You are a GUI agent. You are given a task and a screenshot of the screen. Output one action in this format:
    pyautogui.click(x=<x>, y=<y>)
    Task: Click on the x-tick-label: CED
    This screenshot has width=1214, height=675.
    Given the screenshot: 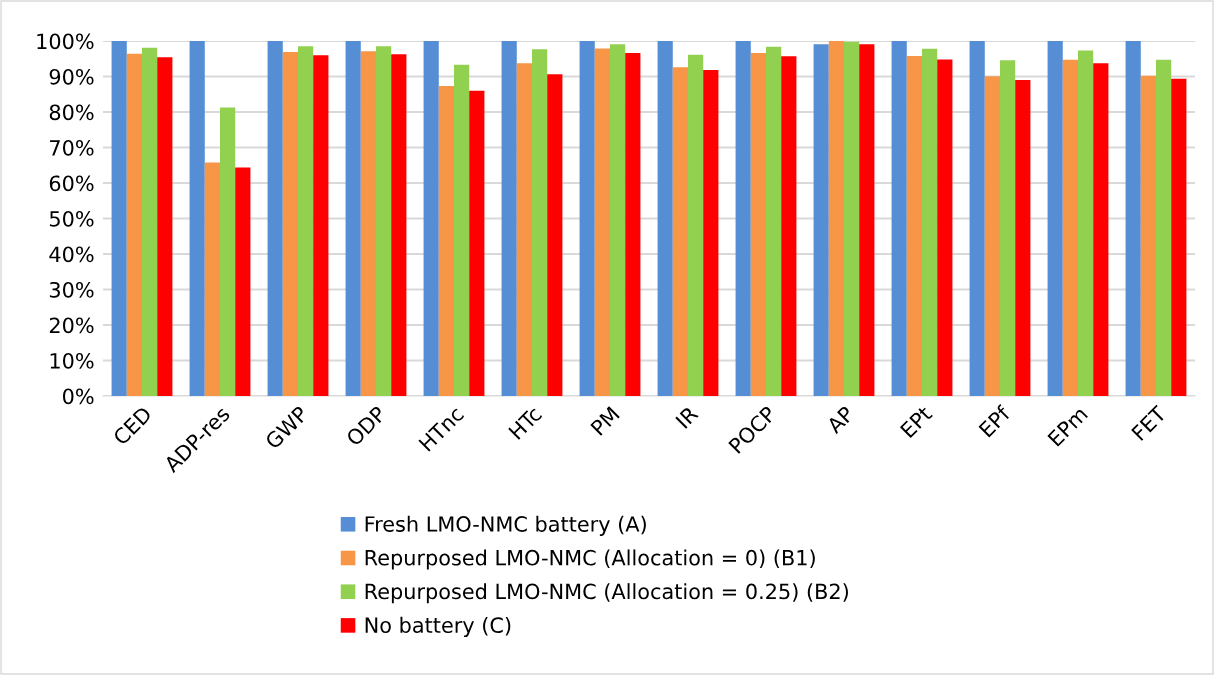 What is the action you would take?
    pyautogui.click(x=132, y=425)
    